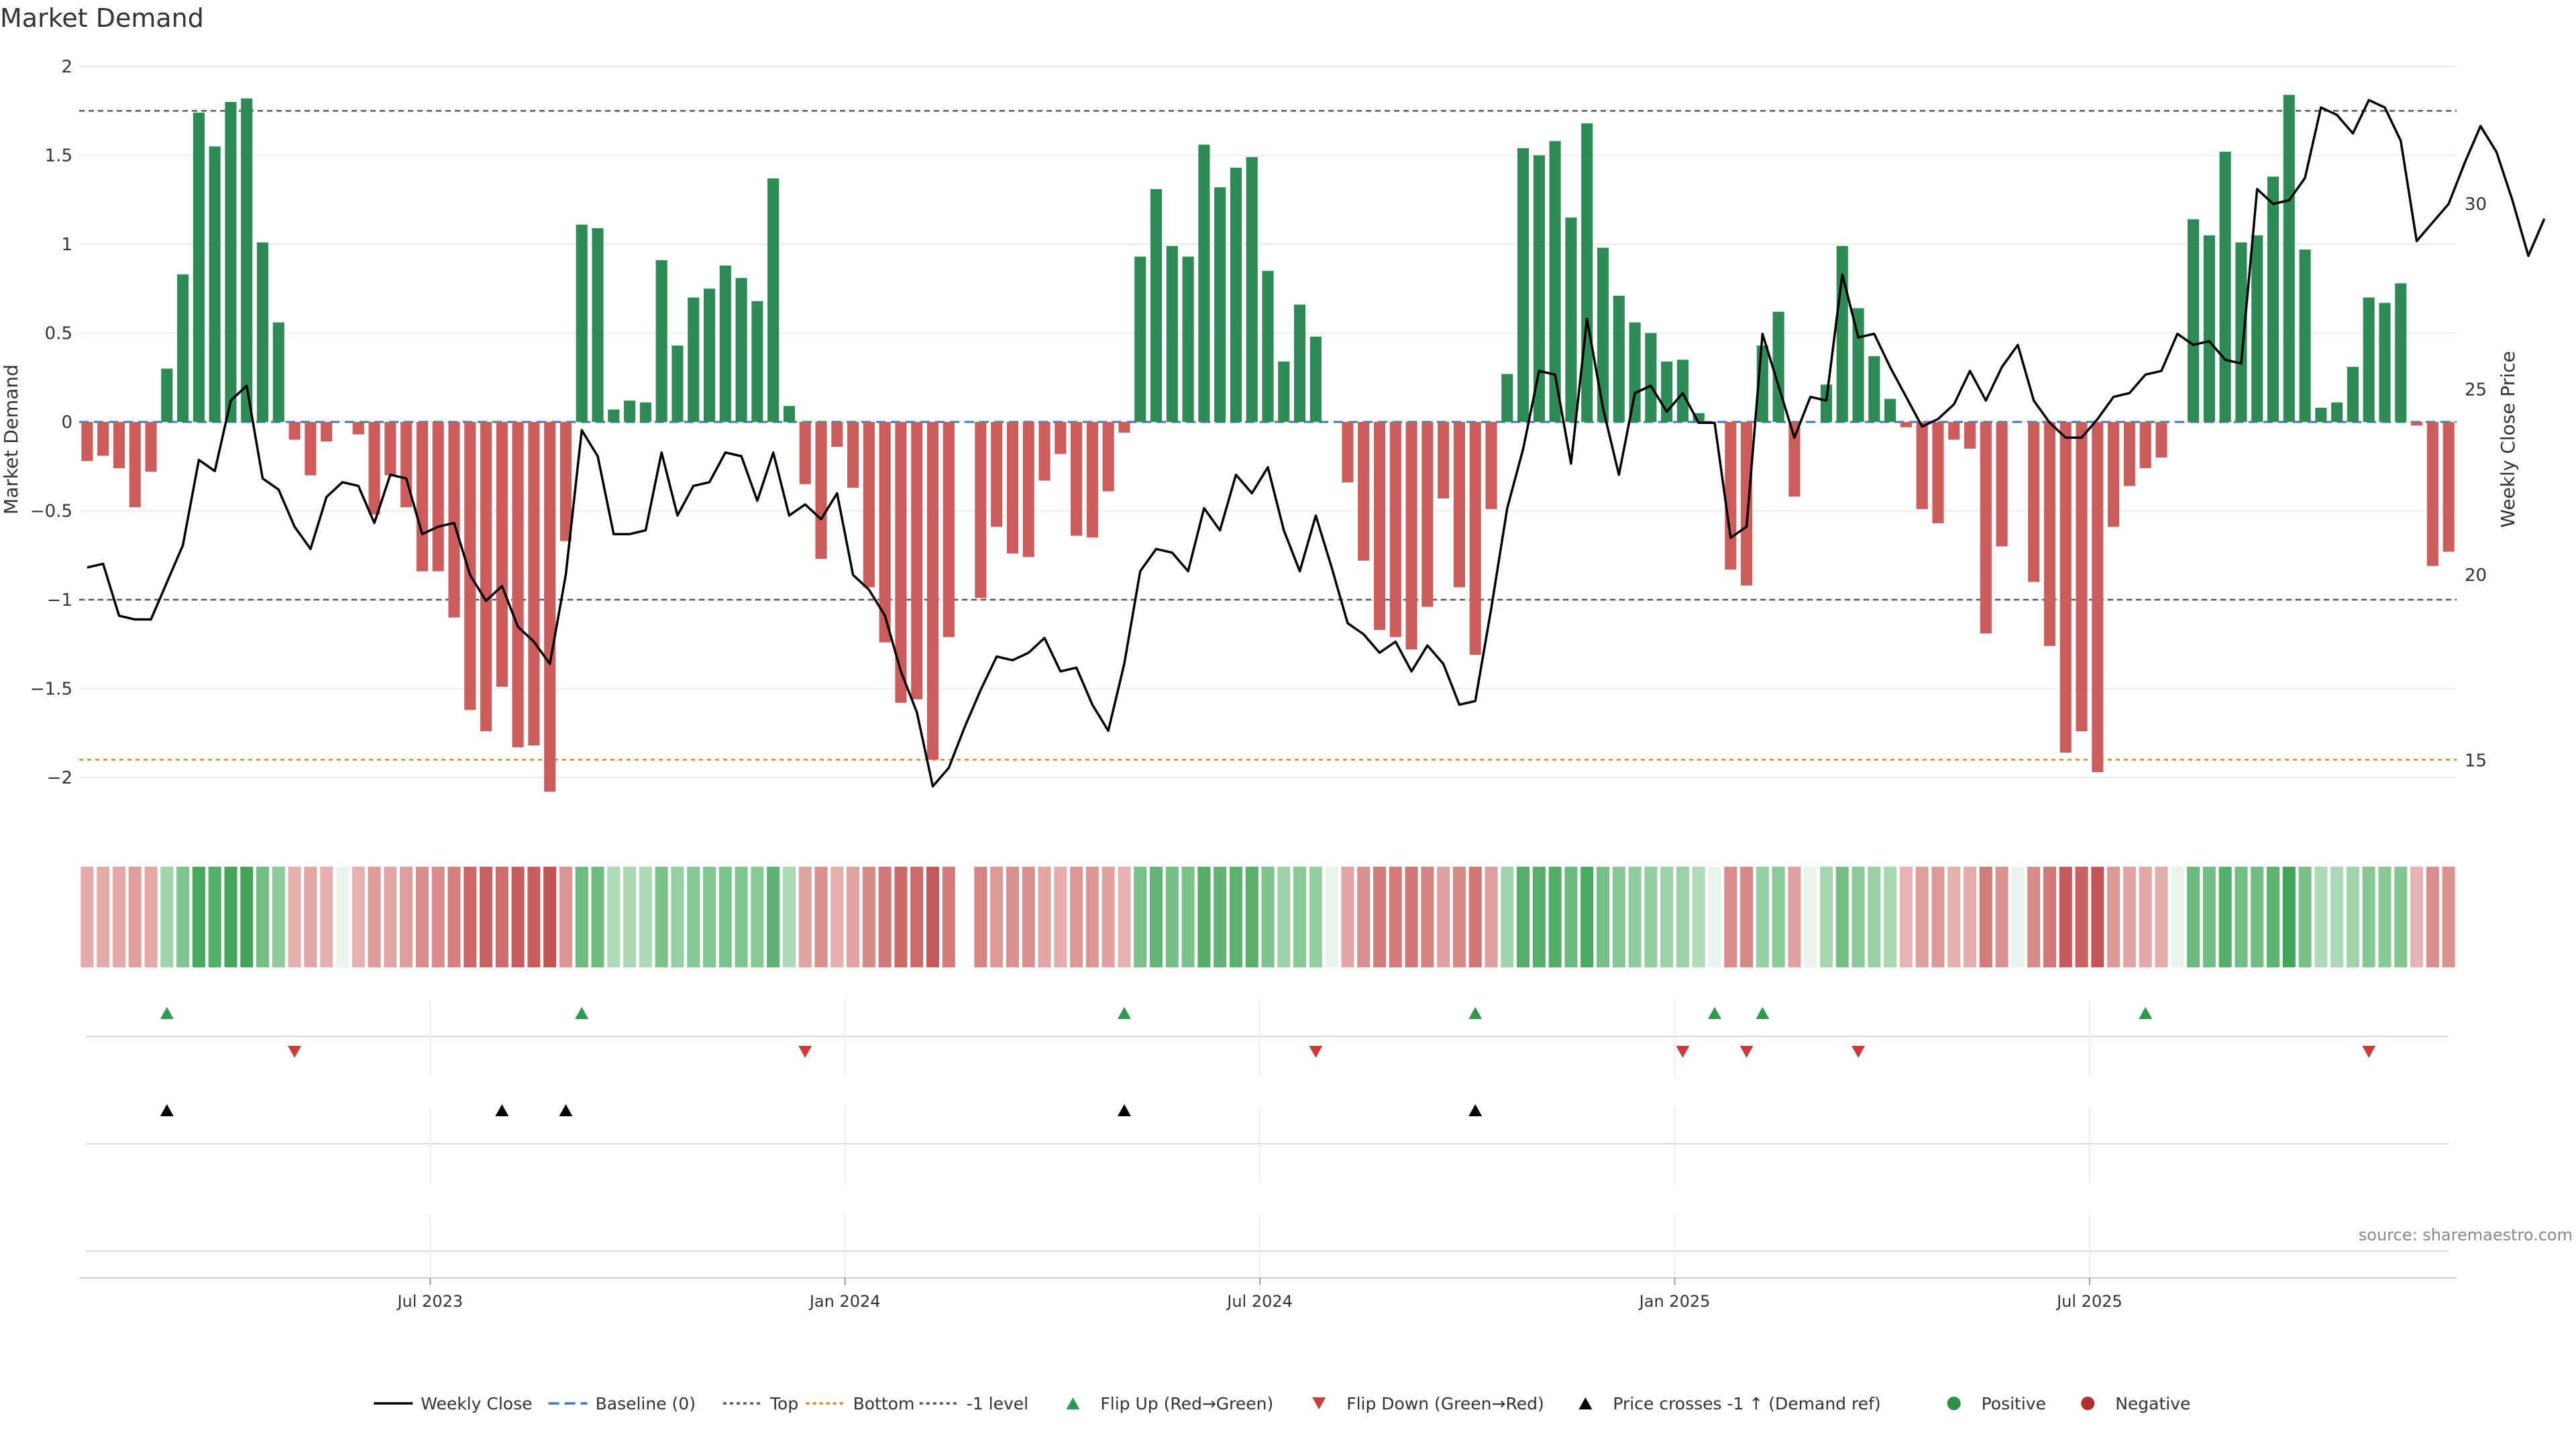  Describe the element at coordinates (2014, 1403) in the screenshot. I see `legend-label-8: Positive` at that location.